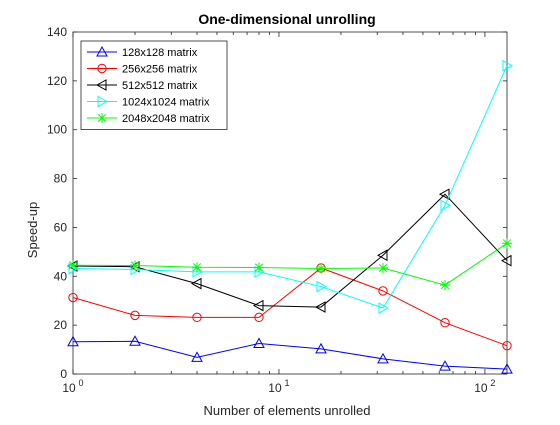  Describe the element at coordinates (160, 70) in the screenshot. I see `legend-label: 256x256 matrix` at that location.